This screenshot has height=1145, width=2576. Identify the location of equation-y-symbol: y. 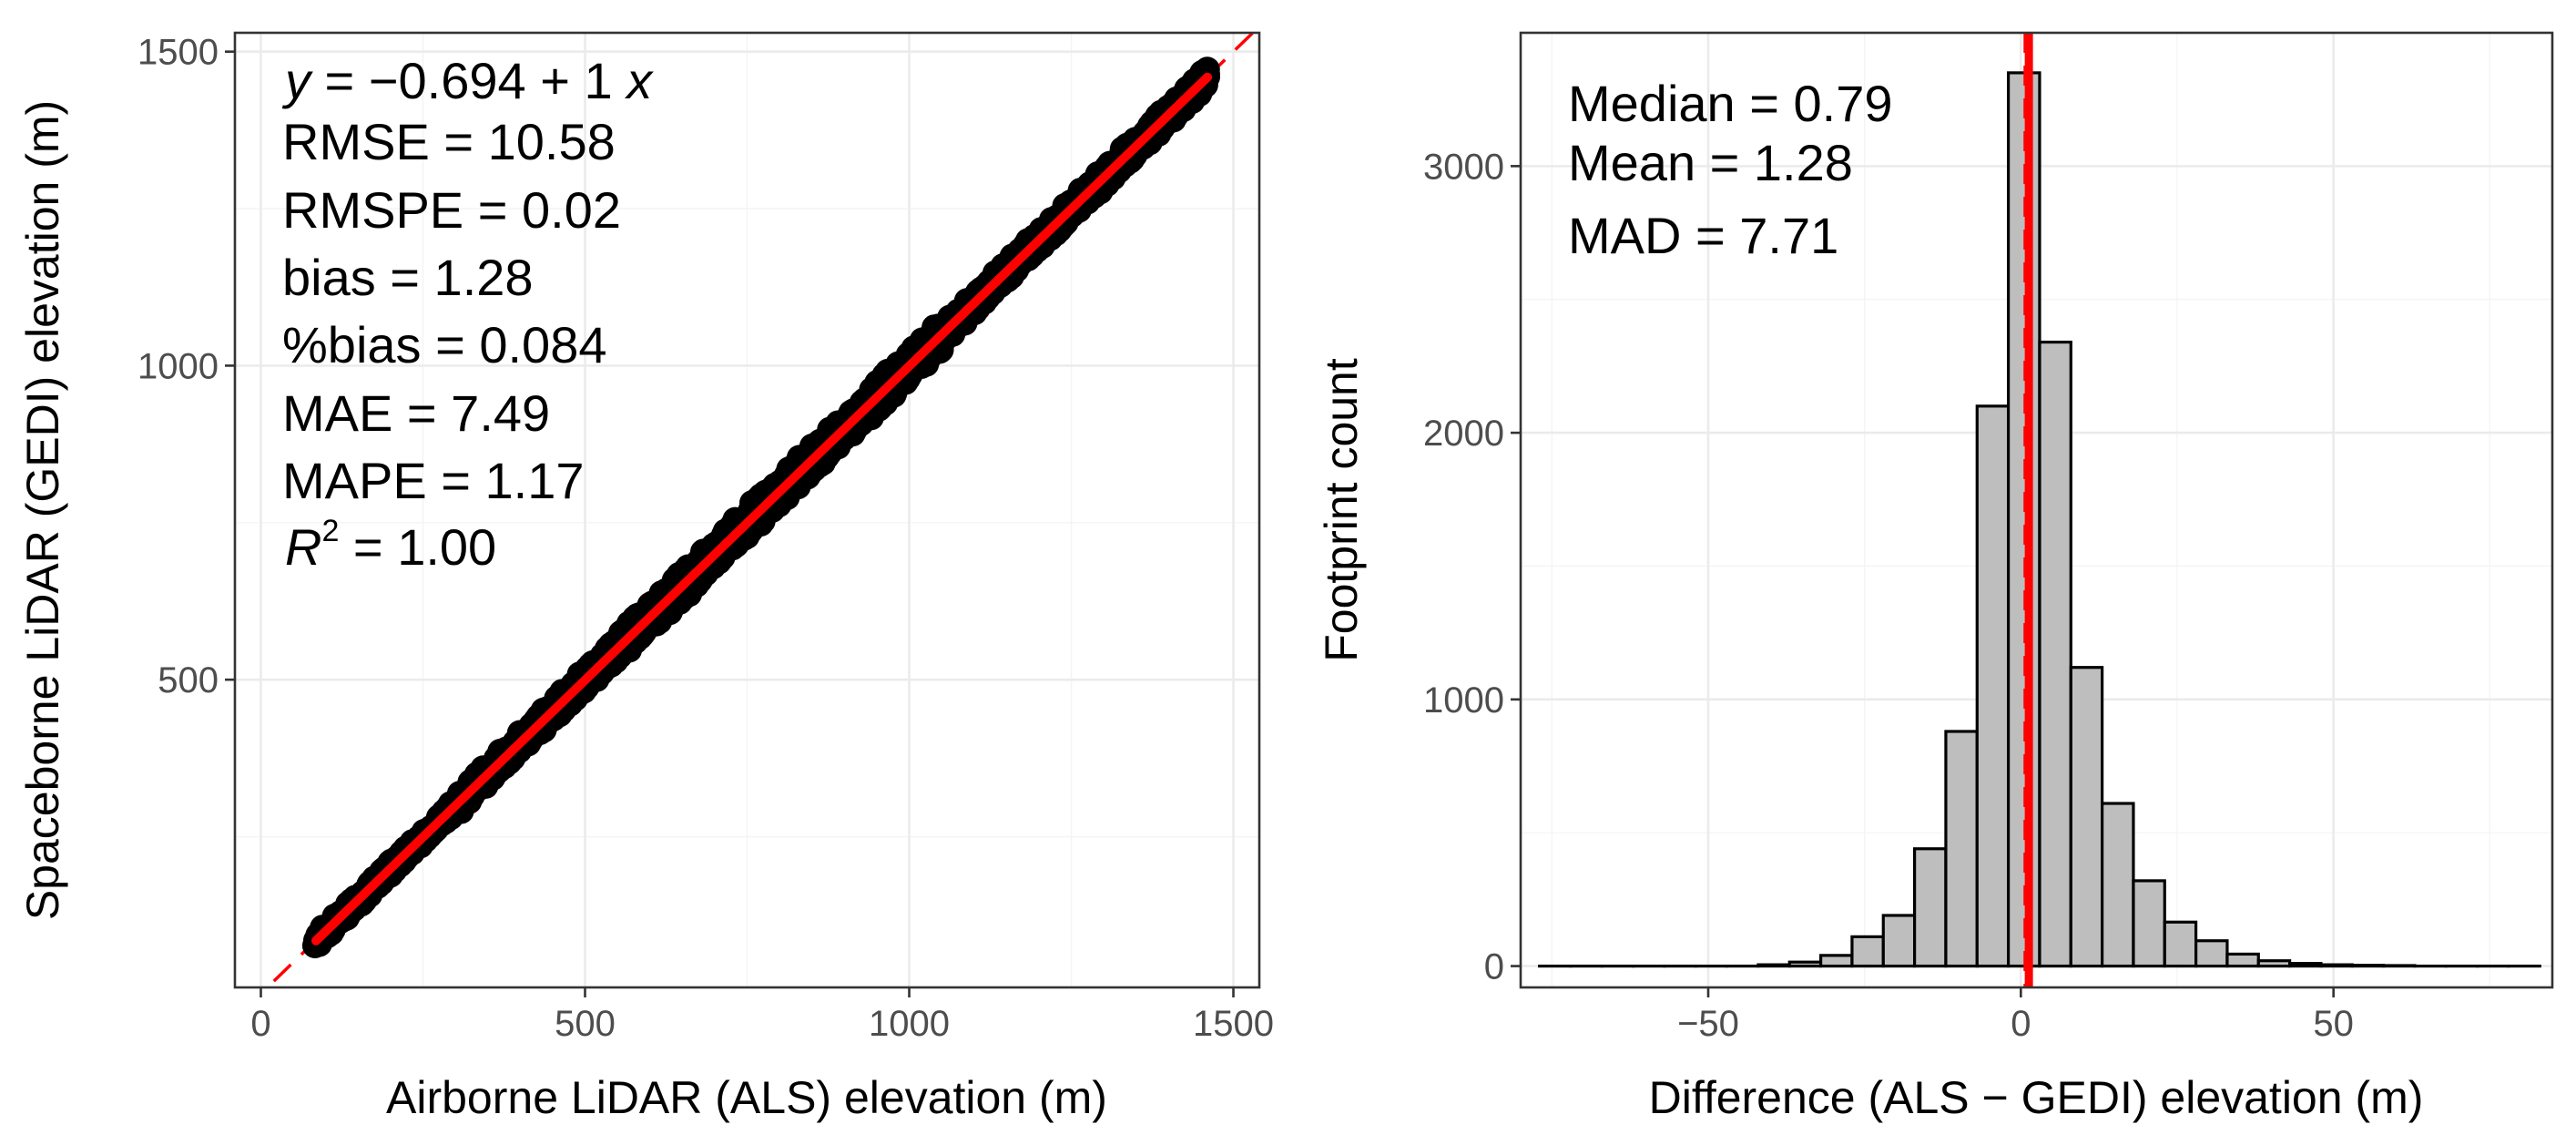
(297, 80).